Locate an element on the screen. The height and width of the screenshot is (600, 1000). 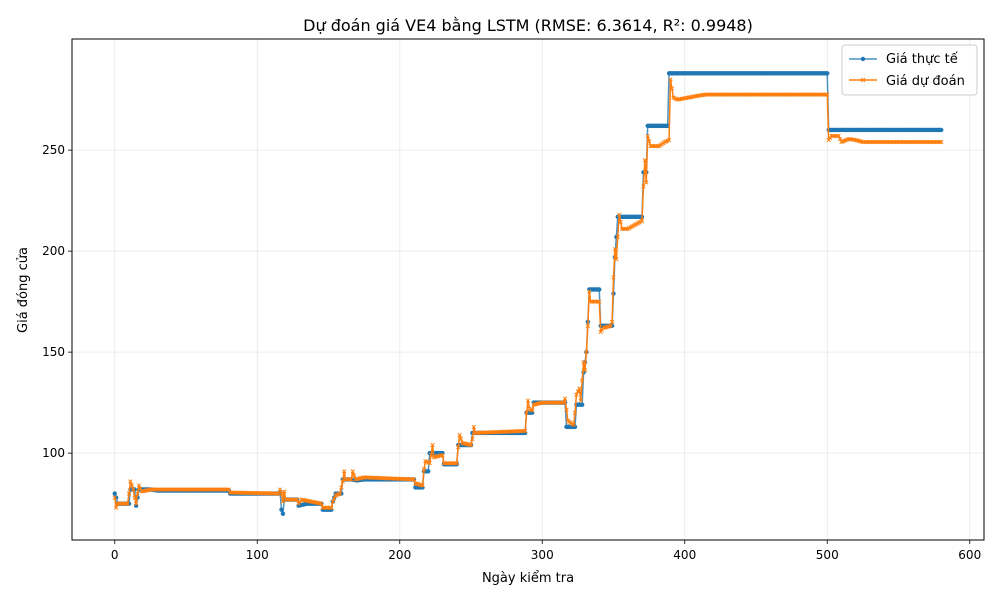
legend-marker-predicted is located at coordinates (863, 80).